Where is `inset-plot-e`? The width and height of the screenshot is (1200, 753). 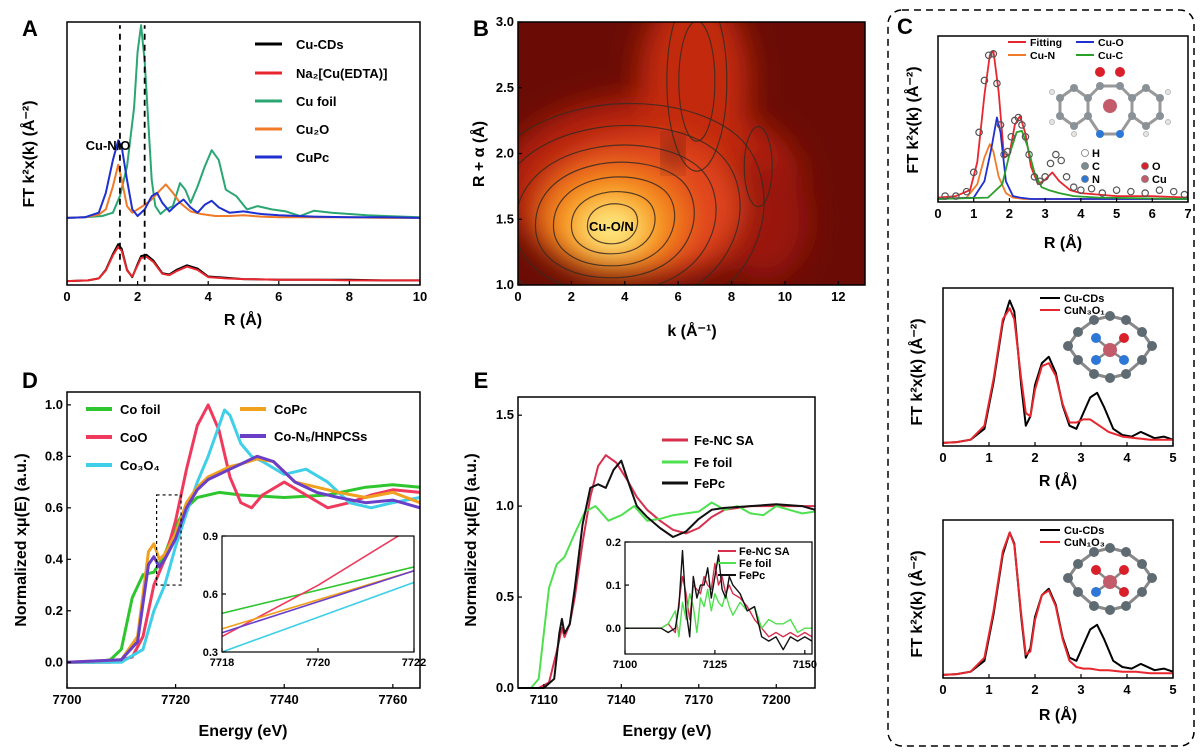
inset-plot-e is located at coordinates (718, 600).